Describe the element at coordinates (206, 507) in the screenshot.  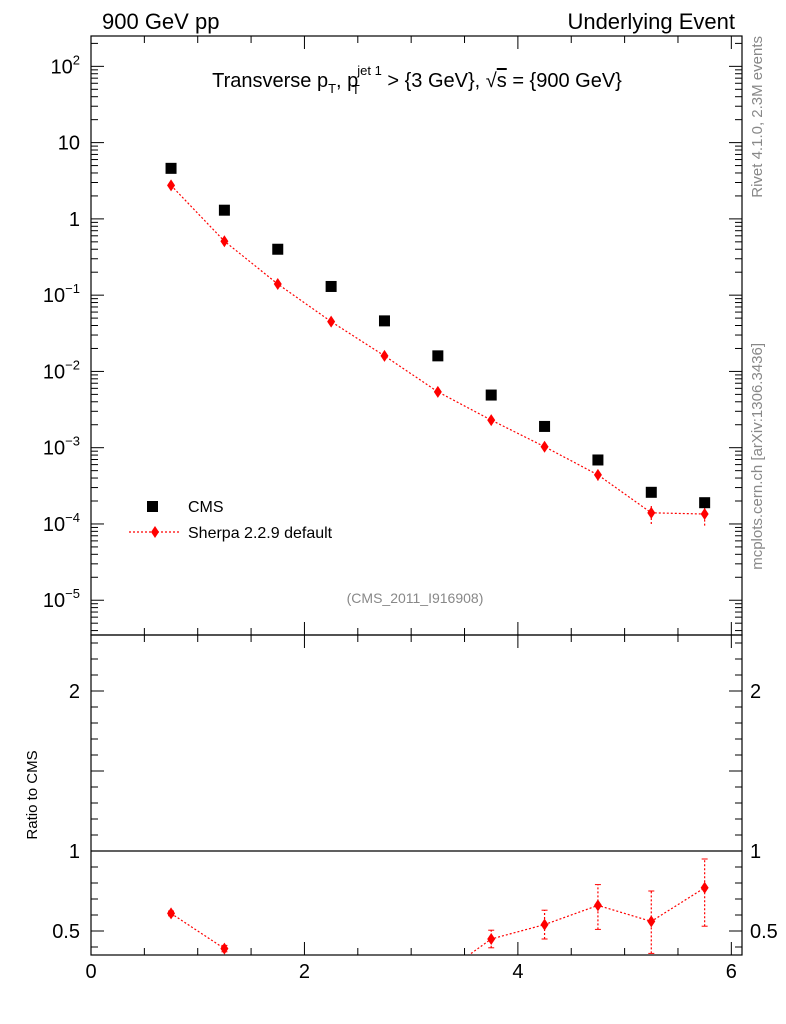
I see `legend-cms-label: CMS` at that location.